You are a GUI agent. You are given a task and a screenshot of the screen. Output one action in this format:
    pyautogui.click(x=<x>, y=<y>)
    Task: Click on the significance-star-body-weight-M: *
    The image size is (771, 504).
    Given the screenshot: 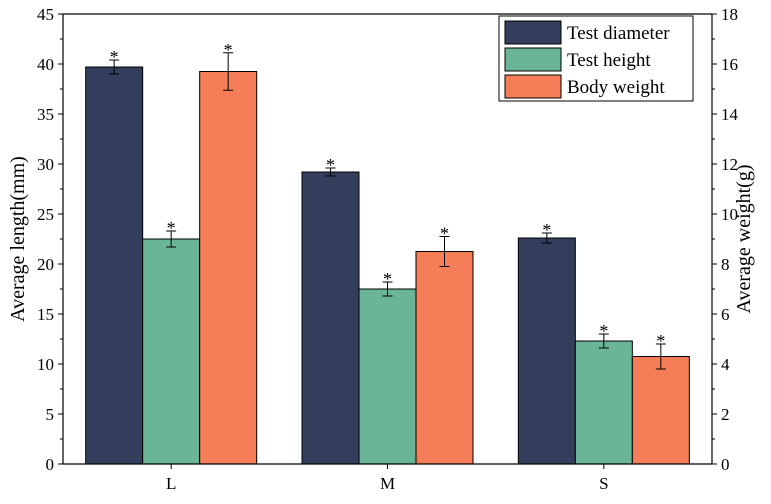 What is the action you would take?
    pyautogui.click(x=444, y=234)
    